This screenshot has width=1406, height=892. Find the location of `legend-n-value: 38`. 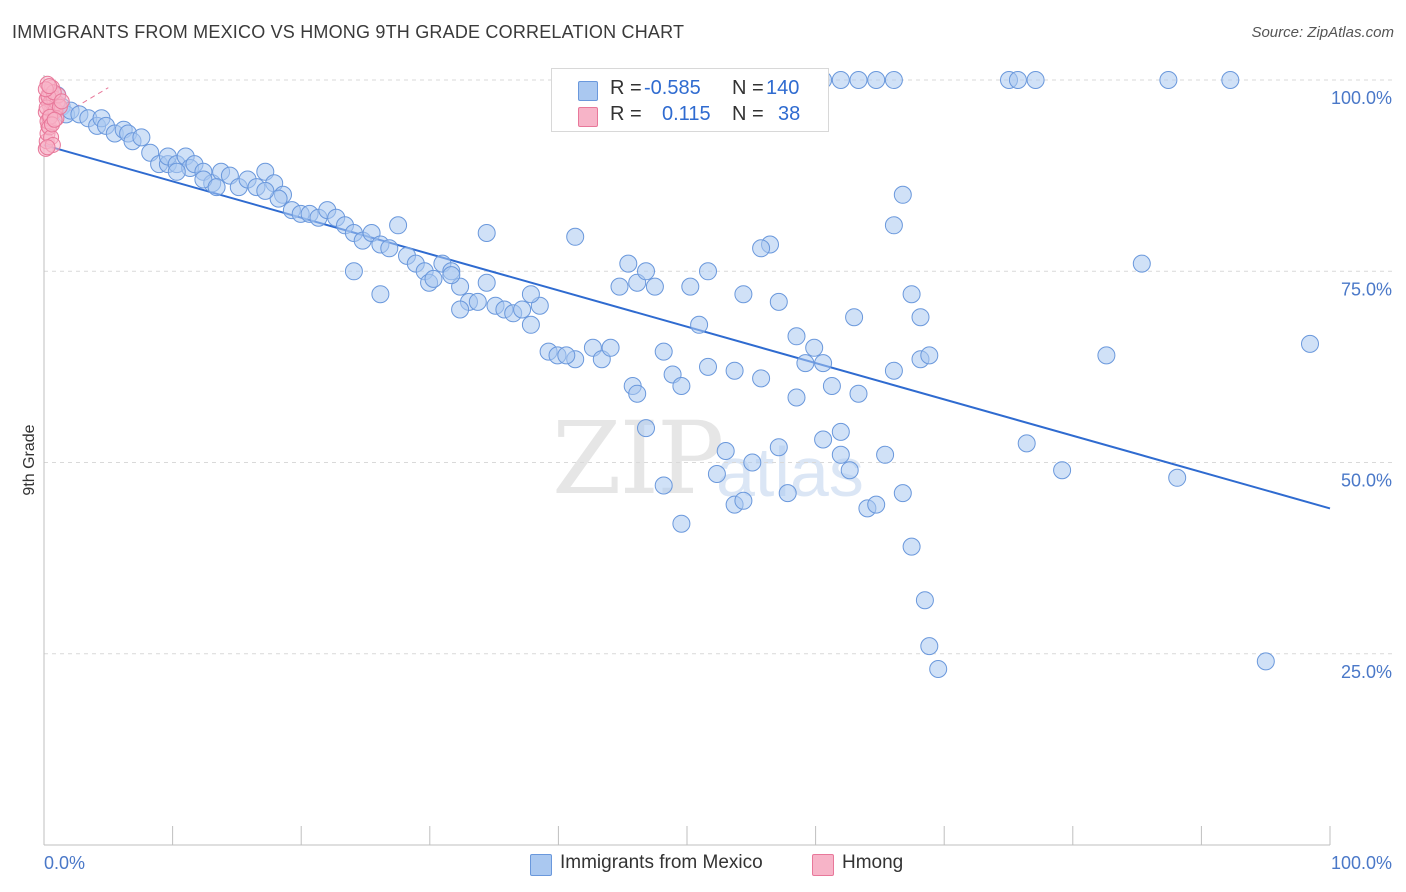

legend-n-value: 38 is located at coordinates (789, 114).